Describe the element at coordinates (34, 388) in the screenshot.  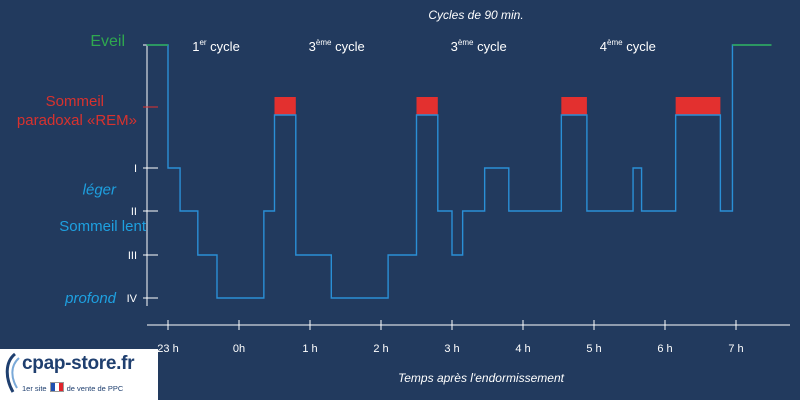
I see `logo-tagline-left: 1er site` at that location.